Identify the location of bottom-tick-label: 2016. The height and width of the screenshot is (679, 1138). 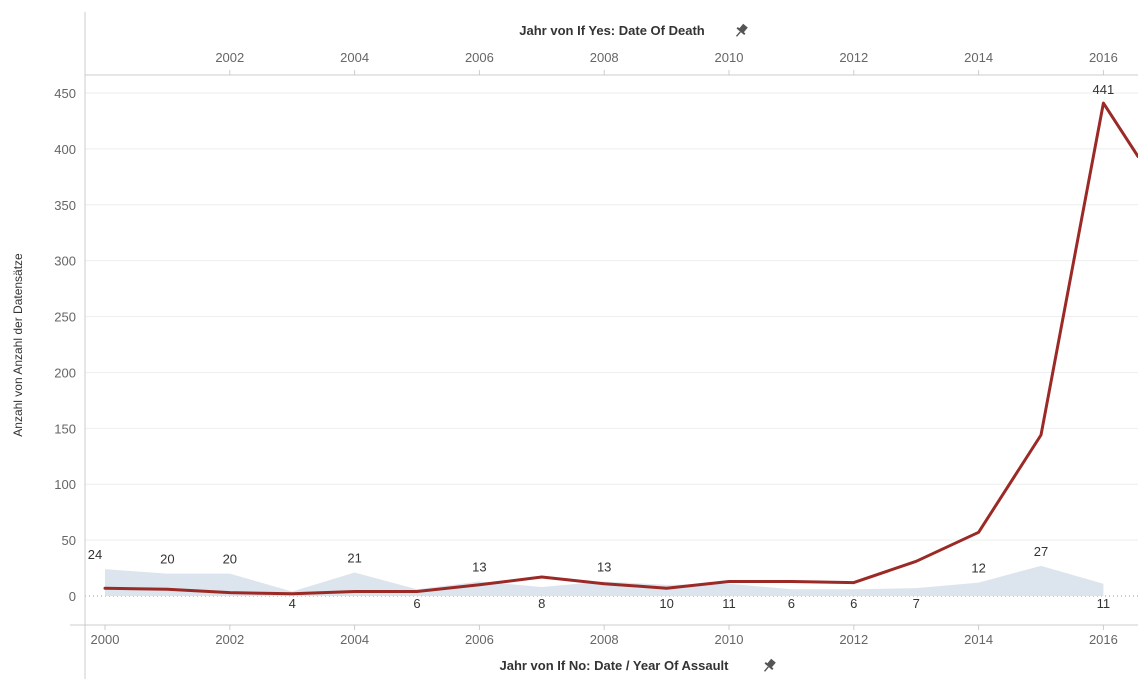
(1103, 639).